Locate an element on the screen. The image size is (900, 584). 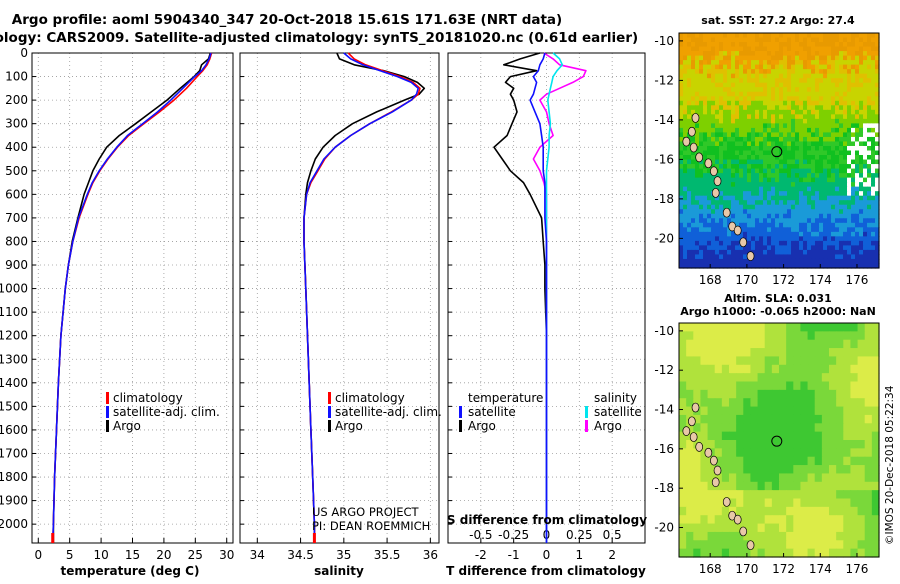
x-tick-label: 0 is located at coordinates (38, 555).